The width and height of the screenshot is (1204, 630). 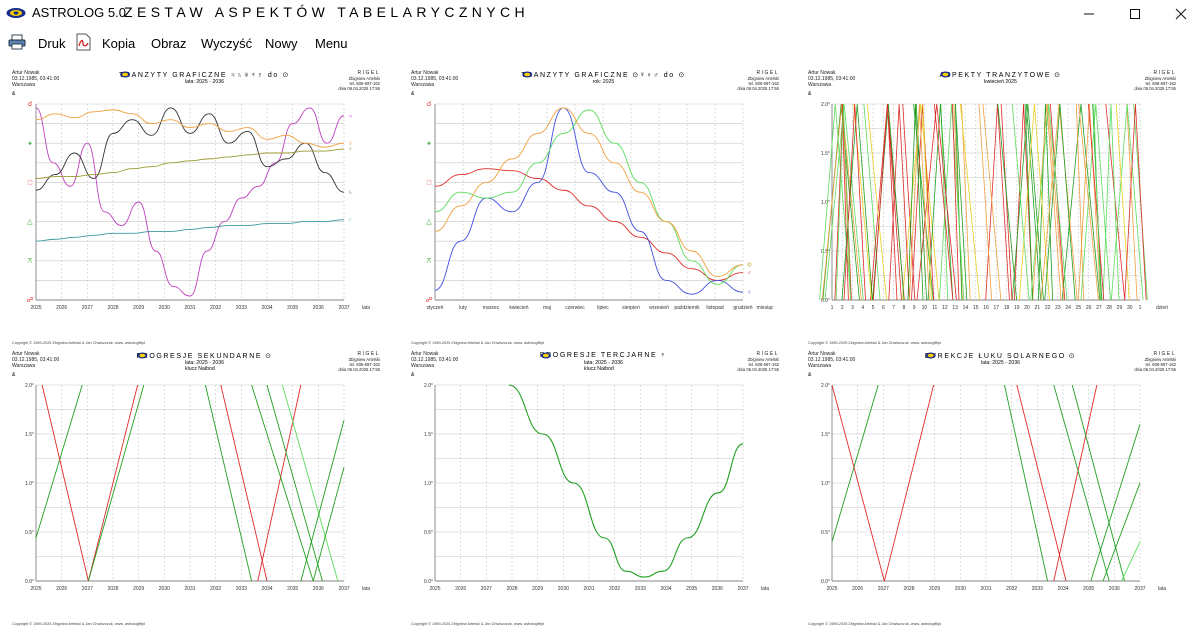 I want to click on x-tick-label: 2037, so click(x=742, y=589).